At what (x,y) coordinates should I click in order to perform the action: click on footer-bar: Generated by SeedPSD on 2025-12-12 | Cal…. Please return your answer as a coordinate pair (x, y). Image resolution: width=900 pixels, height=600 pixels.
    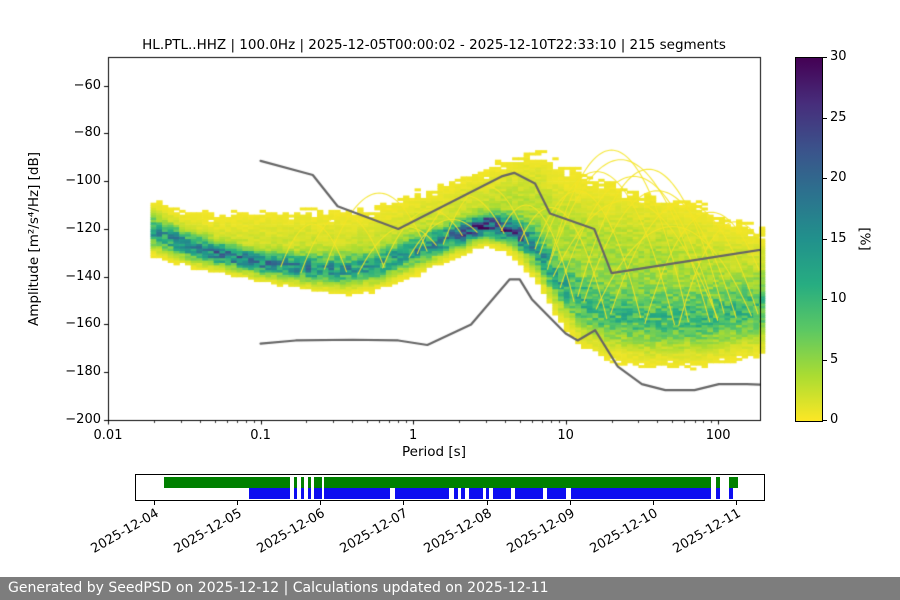
    Looking at the image, I should click on (450, 588).